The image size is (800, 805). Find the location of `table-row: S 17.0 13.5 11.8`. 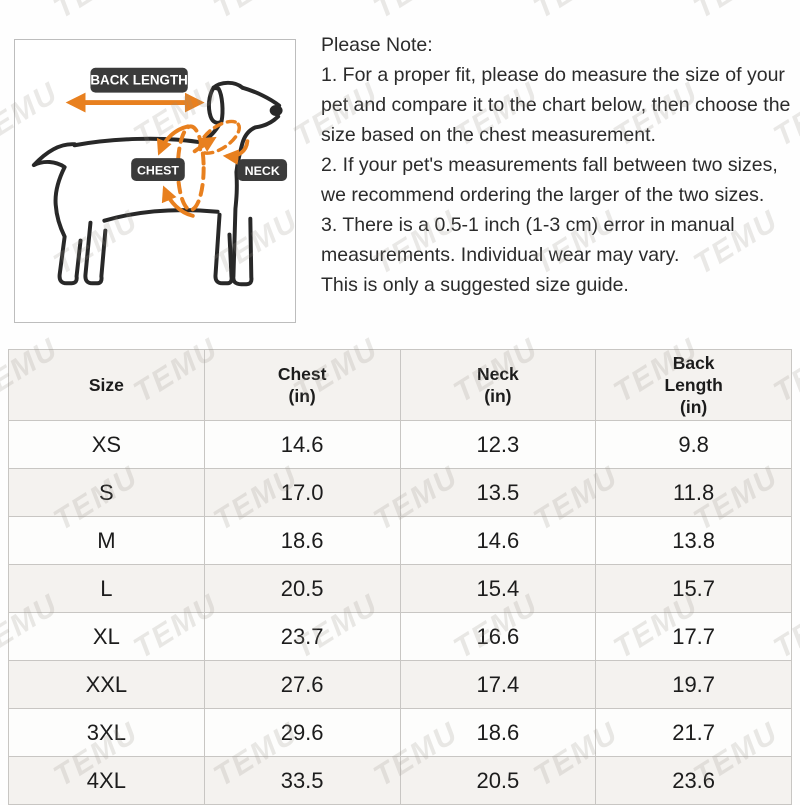

table-row: S 17.0 13.5 11.8 is located at coordinates (400, 492).